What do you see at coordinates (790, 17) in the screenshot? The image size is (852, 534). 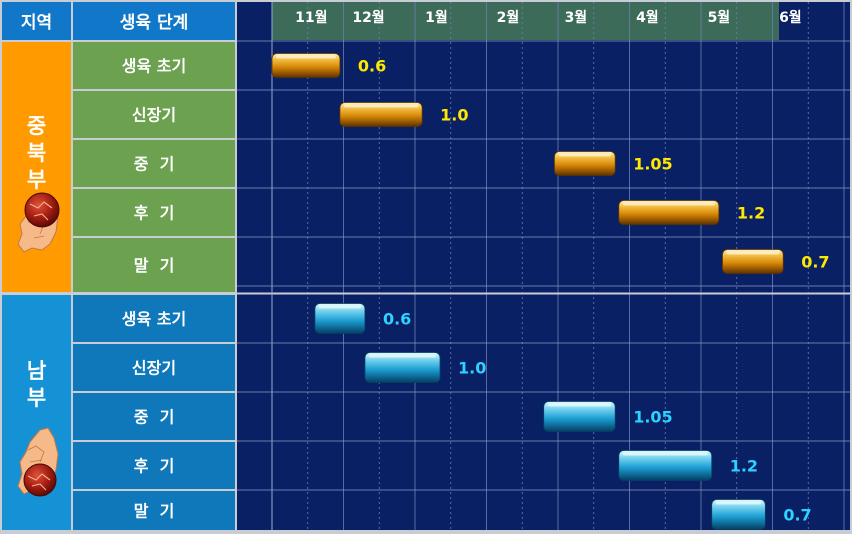 I see `x-tick-label: 6월` at bounding box center [790, 17].